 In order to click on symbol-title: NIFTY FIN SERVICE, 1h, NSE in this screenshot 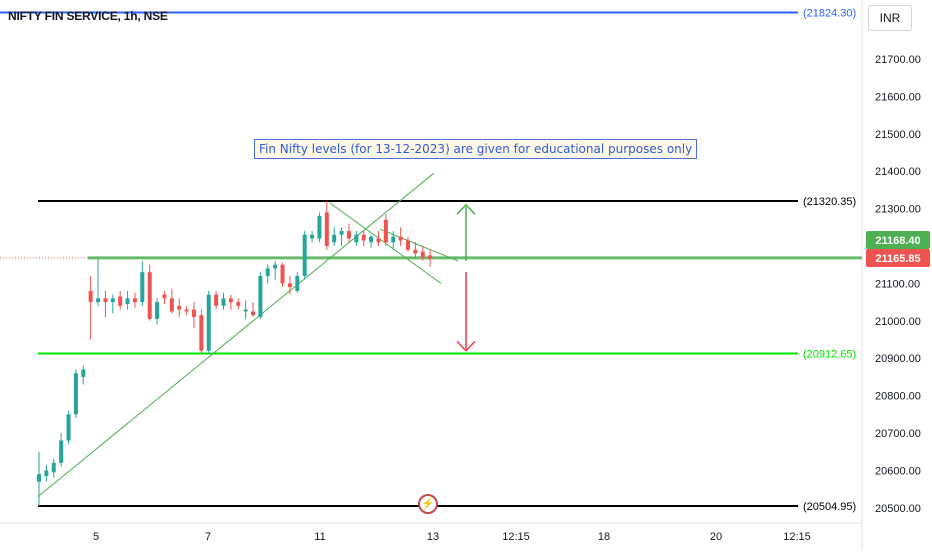, I will do `click(88, 16)`.